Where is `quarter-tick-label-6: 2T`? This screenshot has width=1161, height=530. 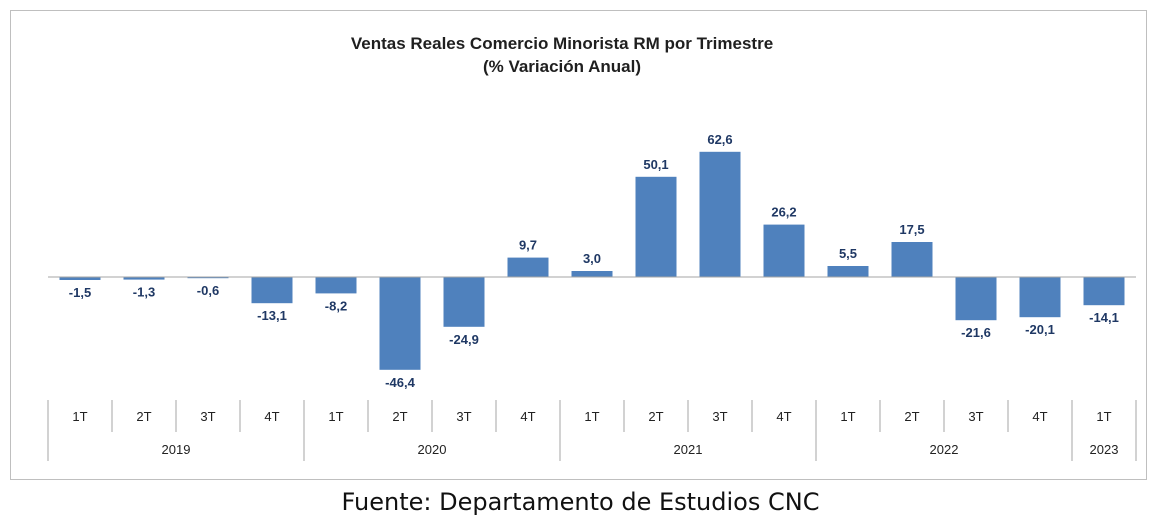 quarter-tick-label-6: 2T is located at coordinates (399, 416).